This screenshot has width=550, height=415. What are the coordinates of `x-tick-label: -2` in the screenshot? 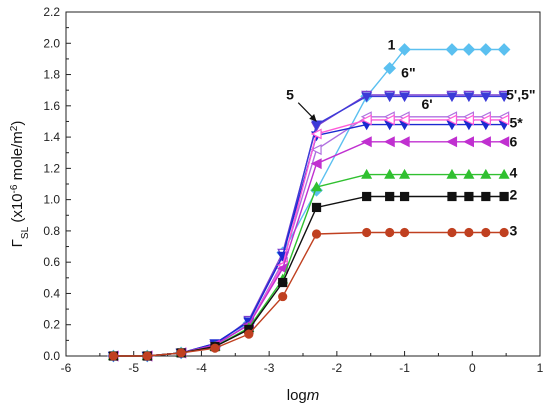 It's located at (337, 368).